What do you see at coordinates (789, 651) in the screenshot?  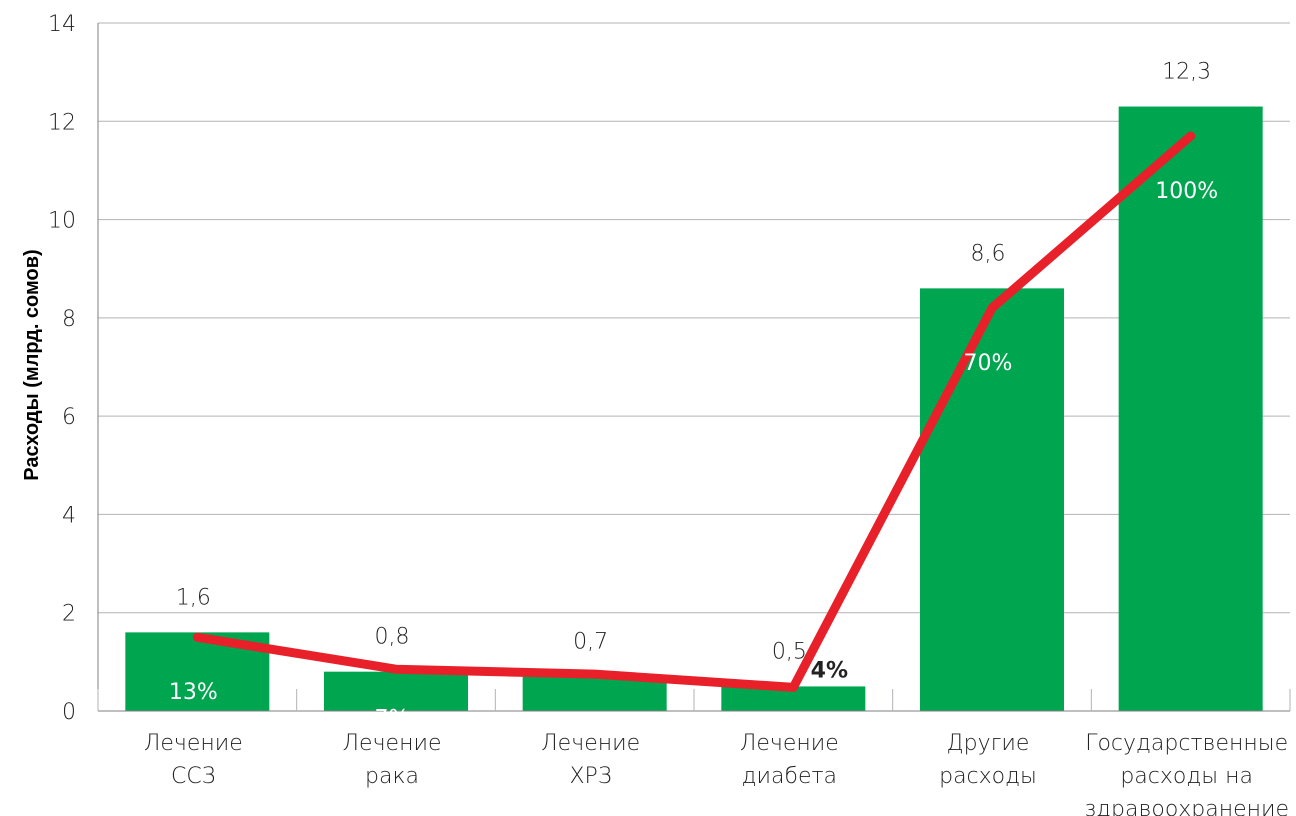 I see `value-label: 0,5` at bounding box center [789, 651].